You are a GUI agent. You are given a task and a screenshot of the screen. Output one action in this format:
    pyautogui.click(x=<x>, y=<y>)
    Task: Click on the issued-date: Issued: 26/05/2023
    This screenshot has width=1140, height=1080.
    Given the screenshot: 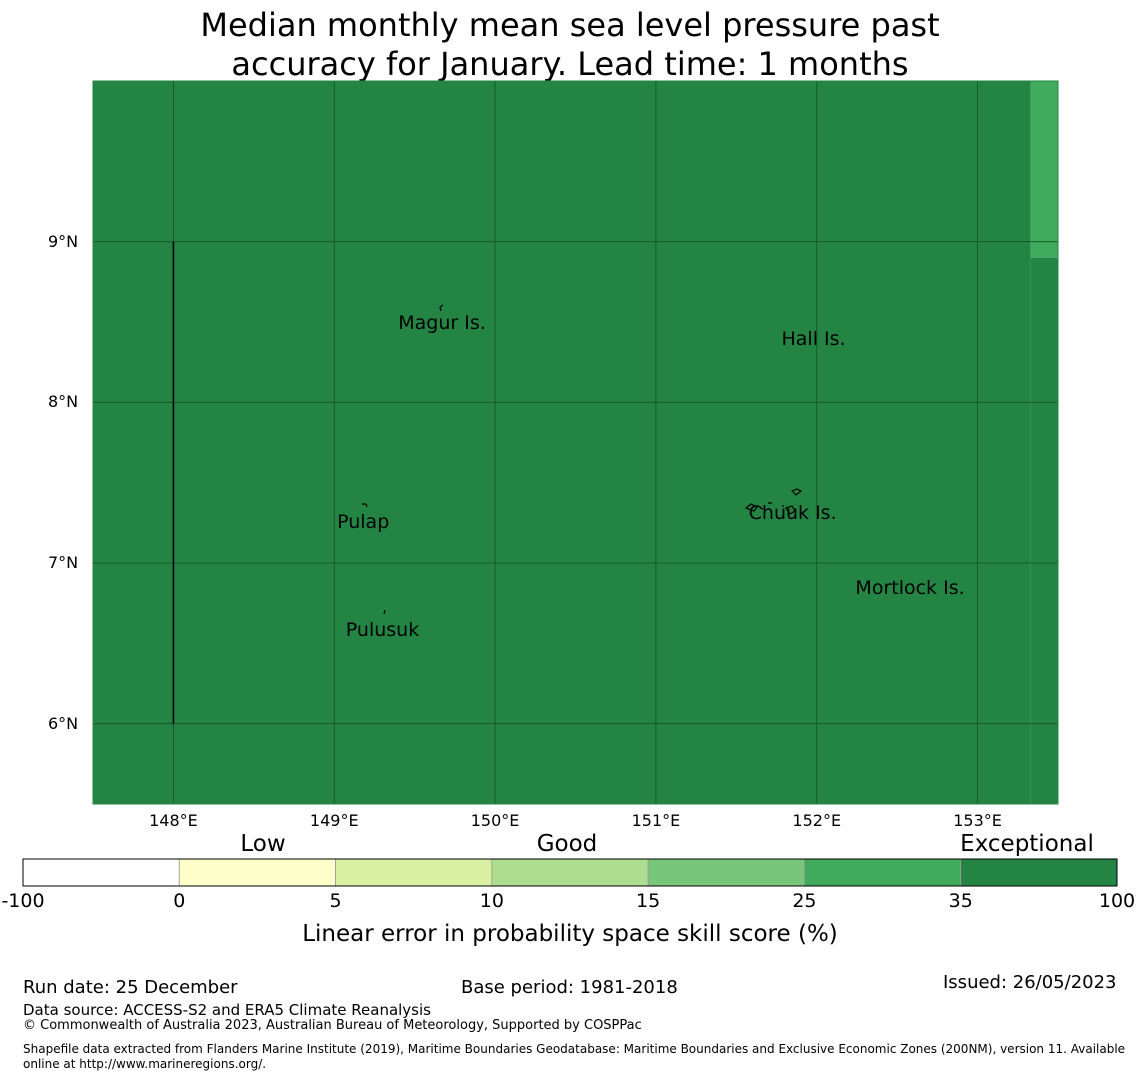 What is the action you would take?
    pyautogui.click(x=1030, y=982)
    